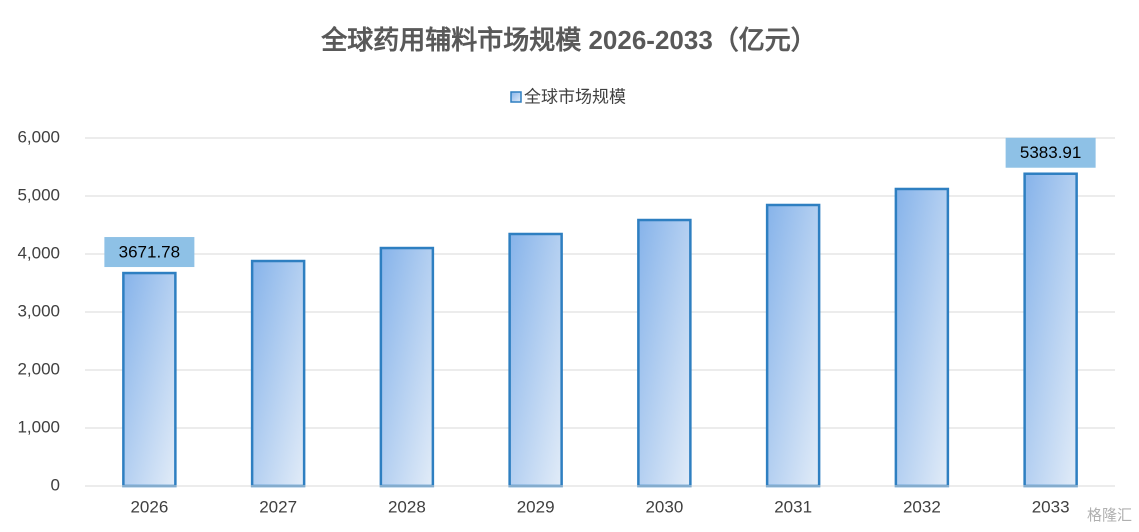  I want to click on x-tick-label: 2029, so click(536, 506).